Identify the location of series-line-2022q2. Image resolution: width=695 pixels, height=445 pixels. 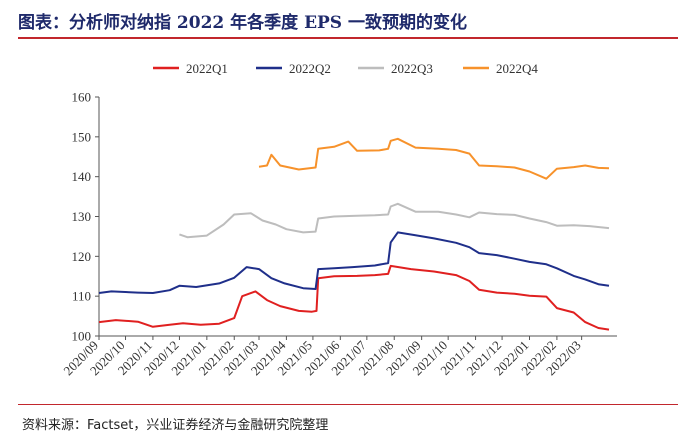
(354, 262).